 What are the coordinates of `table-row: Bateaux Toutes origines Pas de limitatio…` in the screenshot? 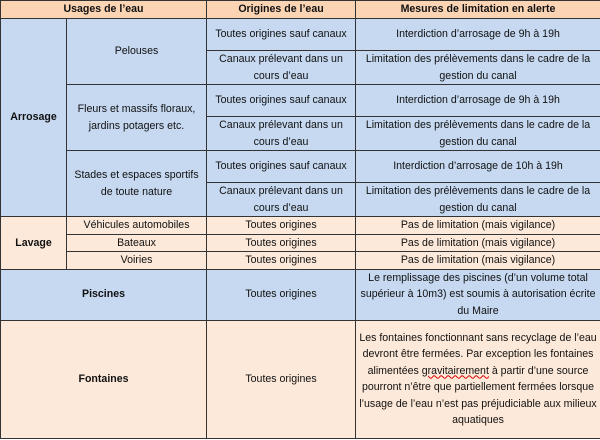 It's located at (300, 242).